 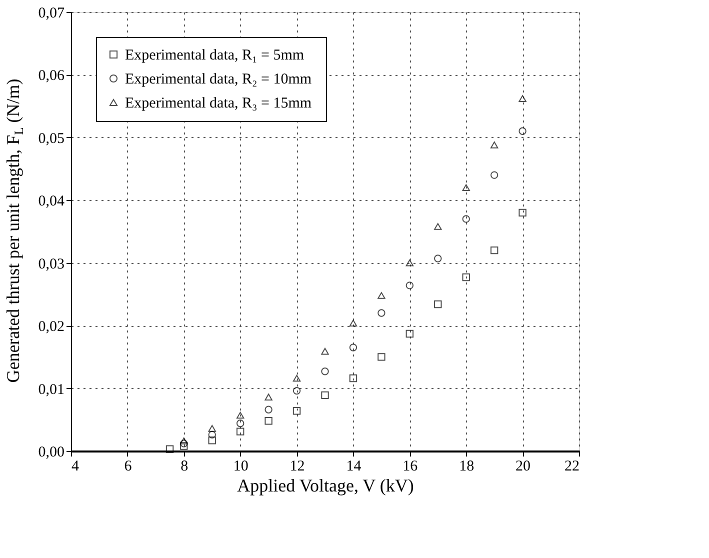 What do you see at coordinates (410, 466) in the screenshot?
I see `x-tick-label: 16` at bounding box center [410, 466].